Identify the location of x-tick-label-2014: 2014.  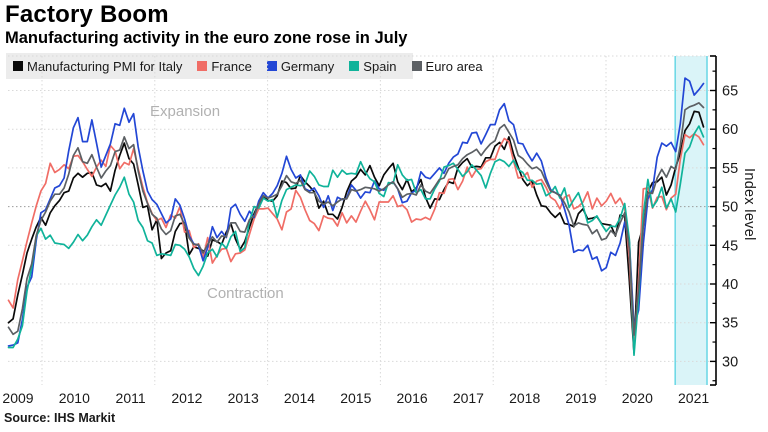
(299, 398).